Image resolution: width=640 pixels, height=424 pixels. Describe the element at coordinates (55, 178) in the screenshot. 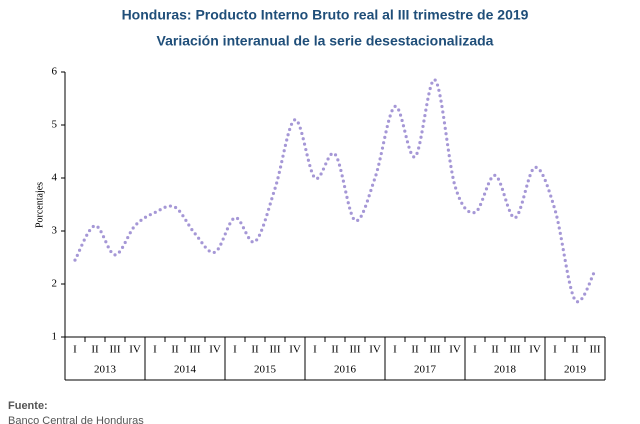

I see `y-tick-label: 4` at that location.